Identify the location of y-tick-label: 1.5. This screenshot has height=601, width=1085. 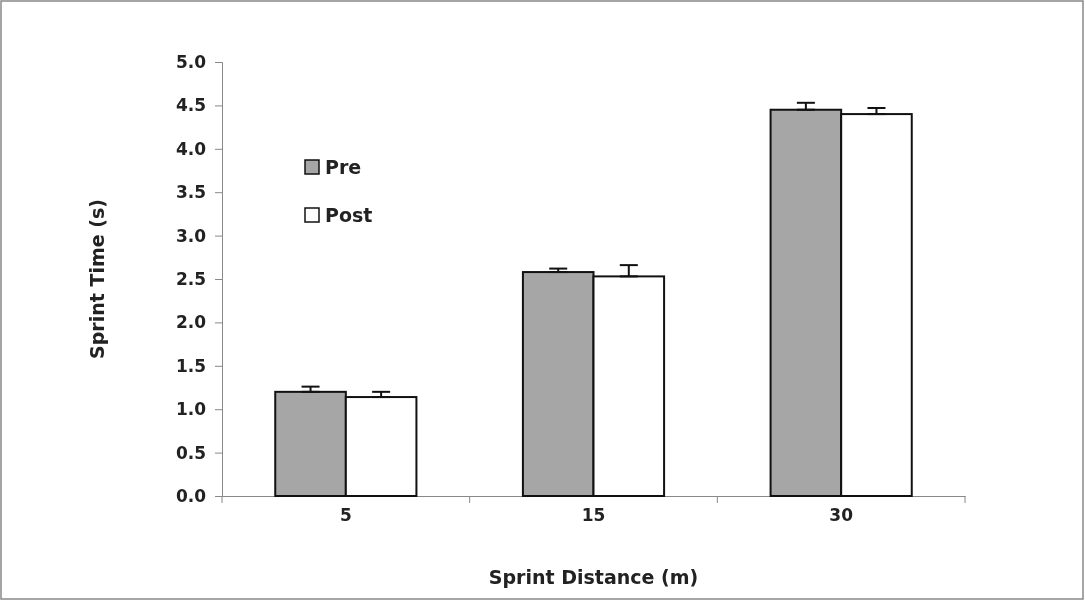
(190, 365).